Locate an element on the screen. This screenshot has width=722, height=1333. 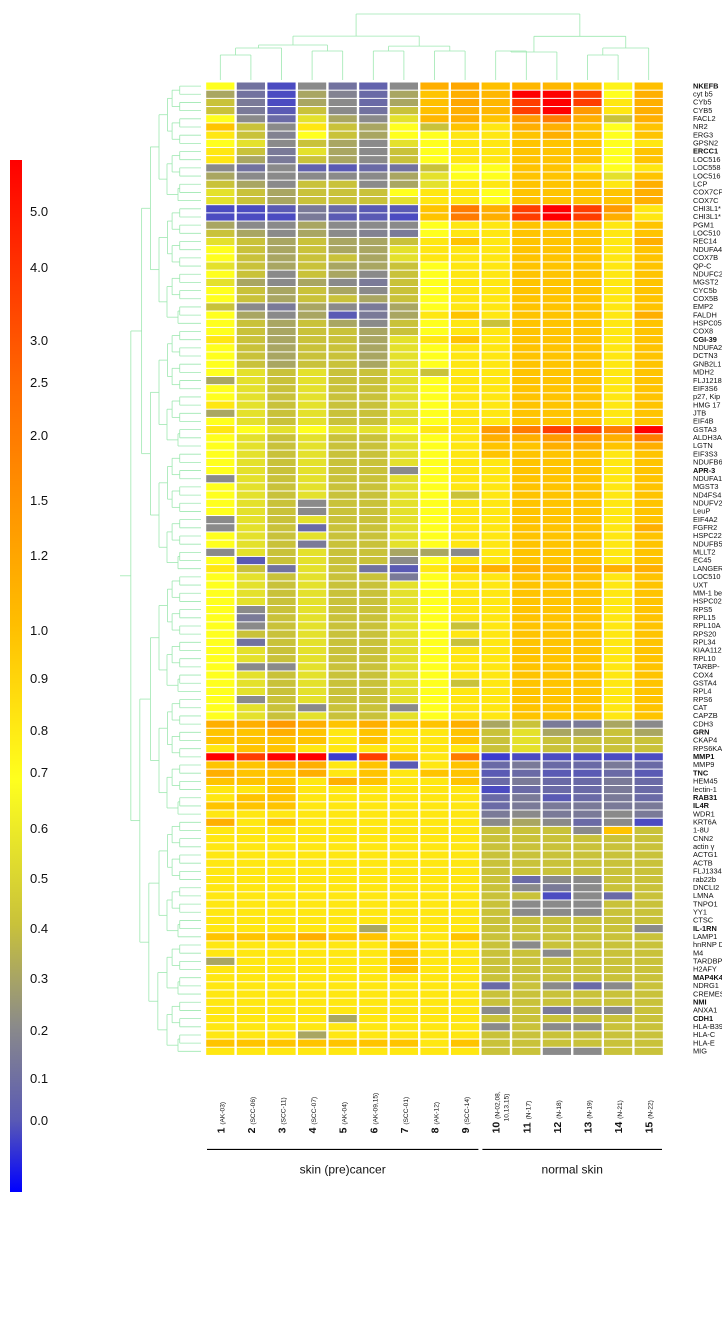
row-label: CAPZB is located at coordinates (705, 715).